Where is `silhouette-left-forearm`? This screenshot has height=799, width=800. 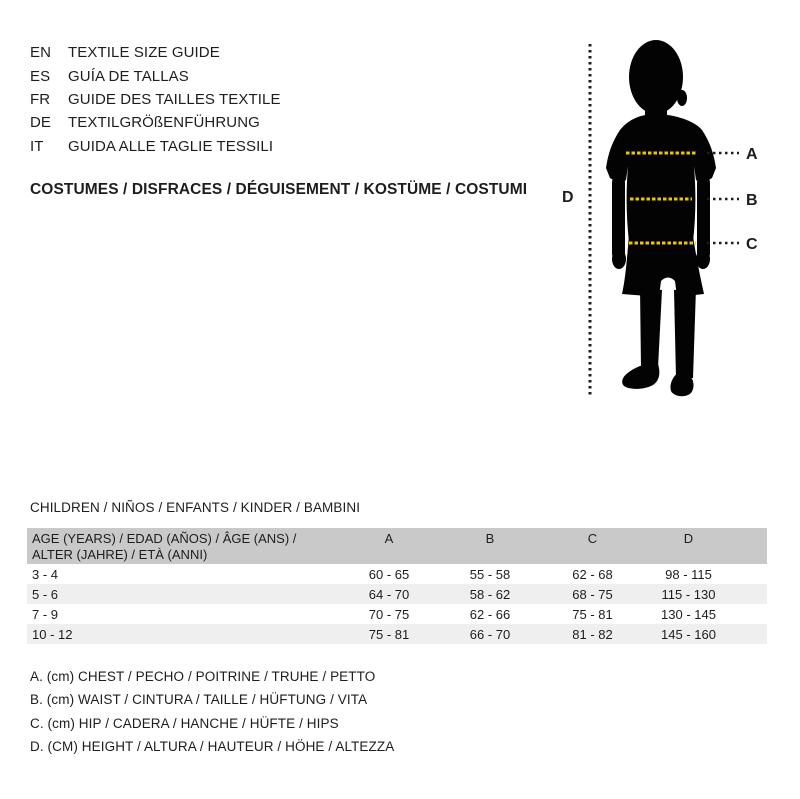 silhouette-left-forearm is located at coordinates (618, 218).